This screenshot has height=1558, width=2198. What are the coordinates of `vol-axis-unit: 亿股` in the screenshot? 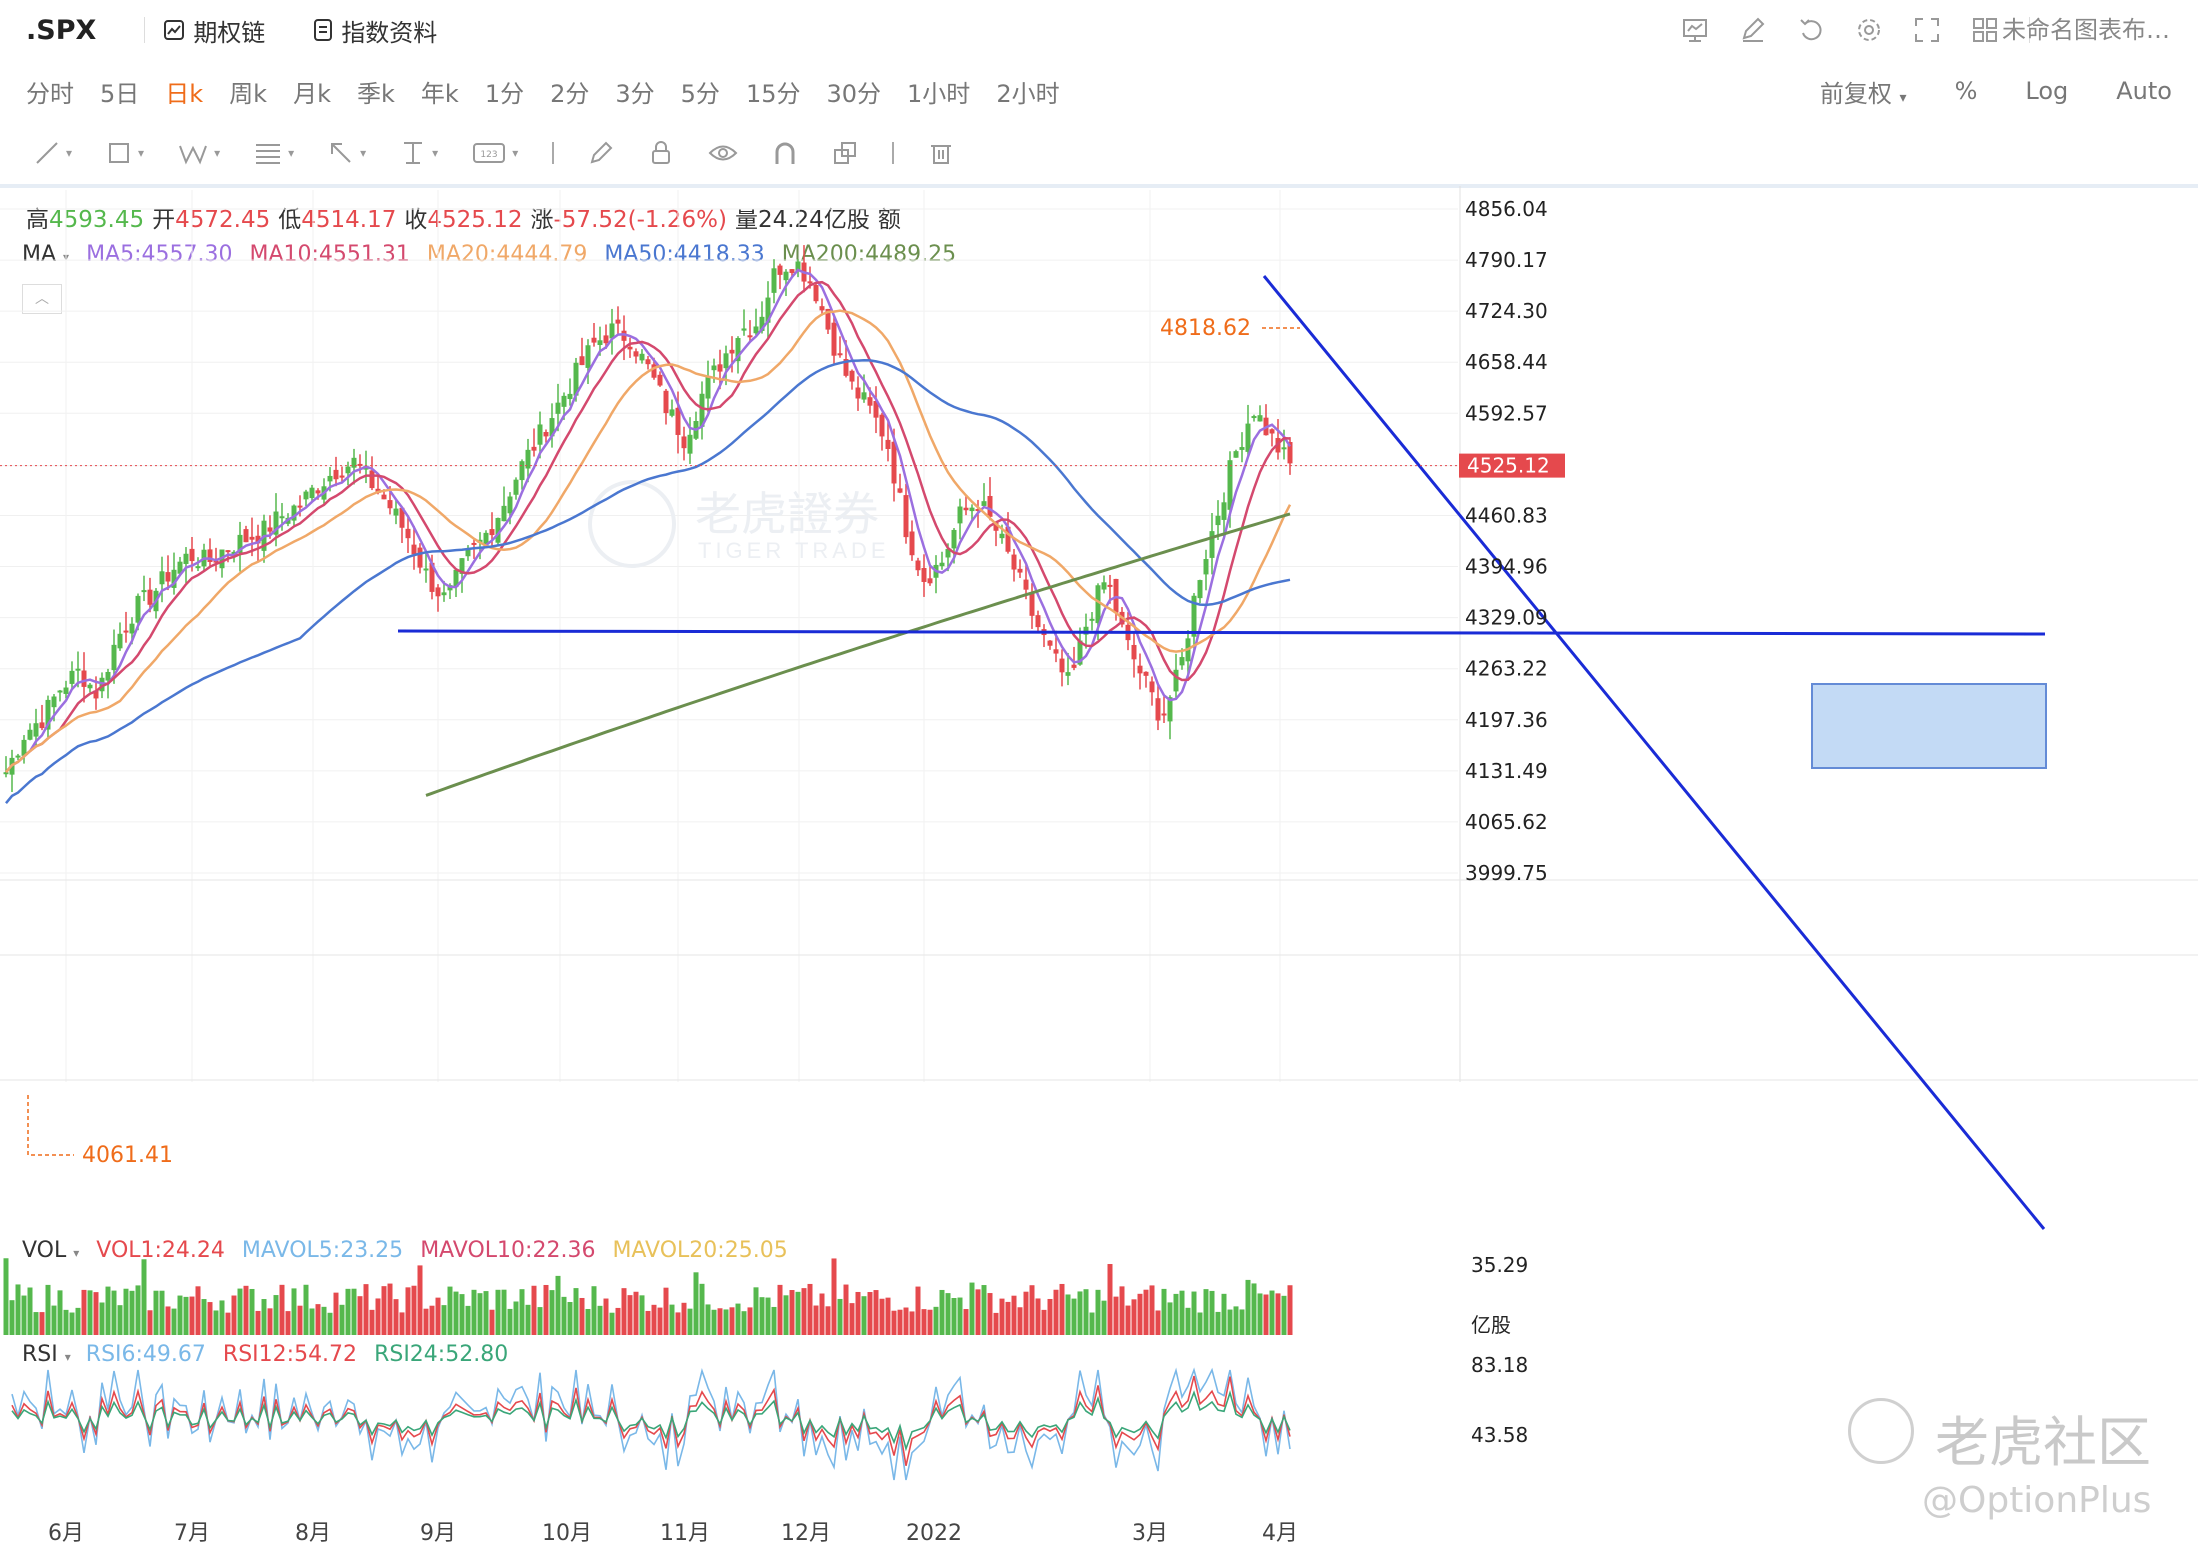 It's located at (1491, 1325).